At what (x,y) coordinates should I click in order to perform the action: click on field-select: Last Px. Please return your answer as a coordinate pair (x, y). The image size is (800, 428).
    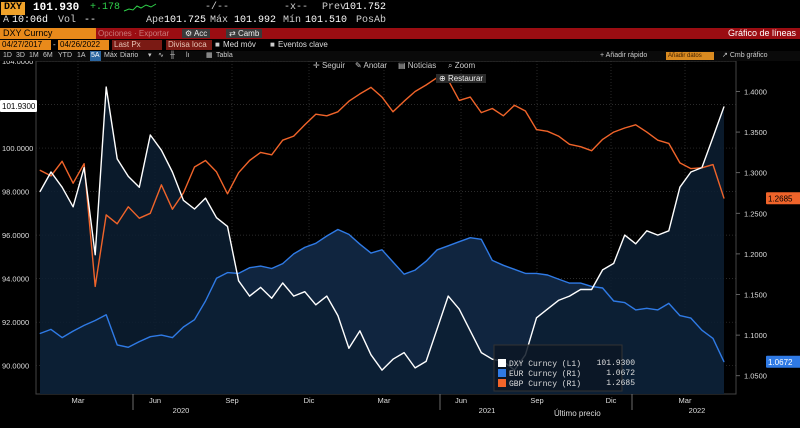
    Looking at the image, I should click on (137, 45).